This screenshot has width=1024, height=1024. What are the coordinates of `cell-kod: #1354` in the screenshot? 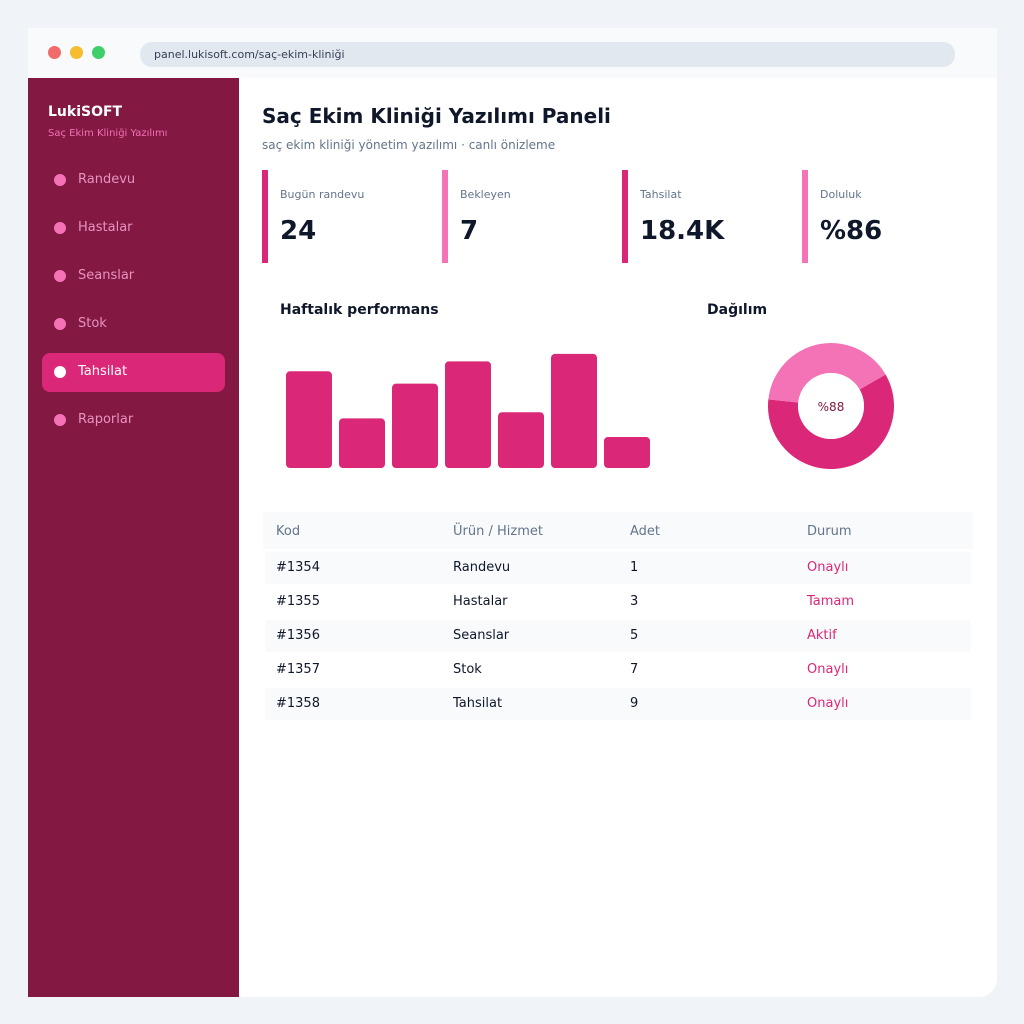 It's located at (298, 567).